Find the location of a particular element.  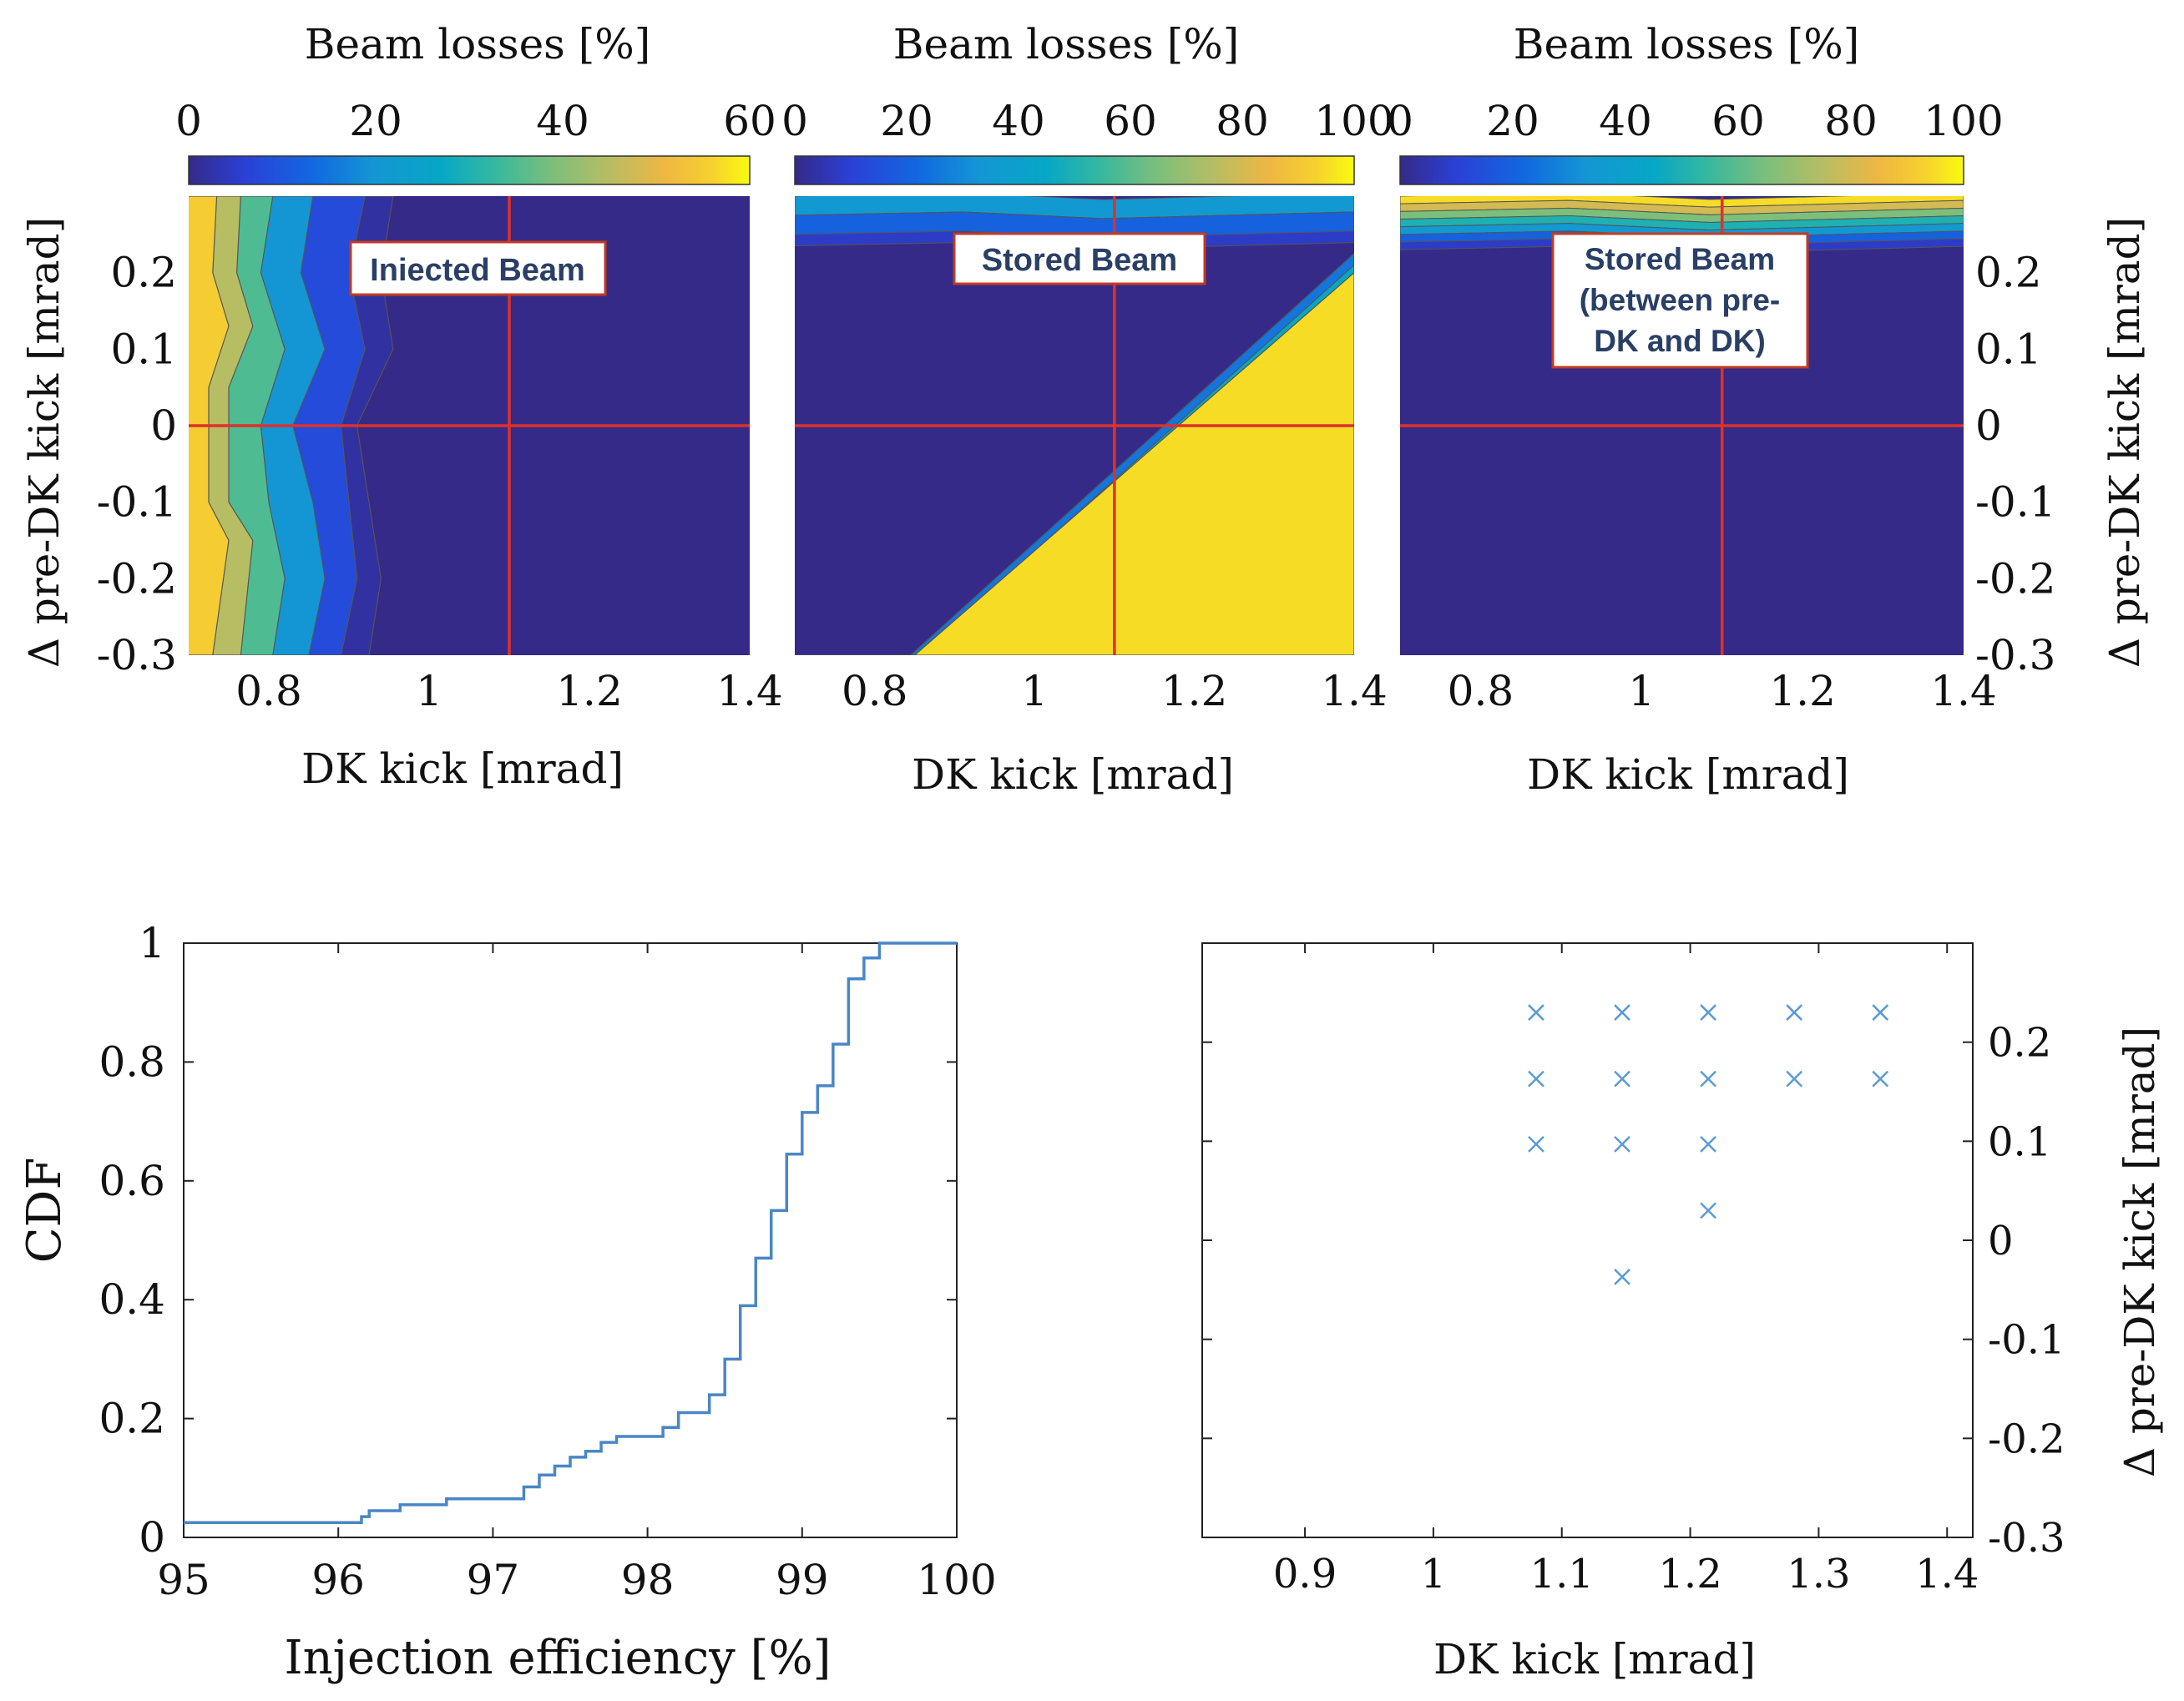

scatter-axes-box is located at coordinates (1587, 1240).